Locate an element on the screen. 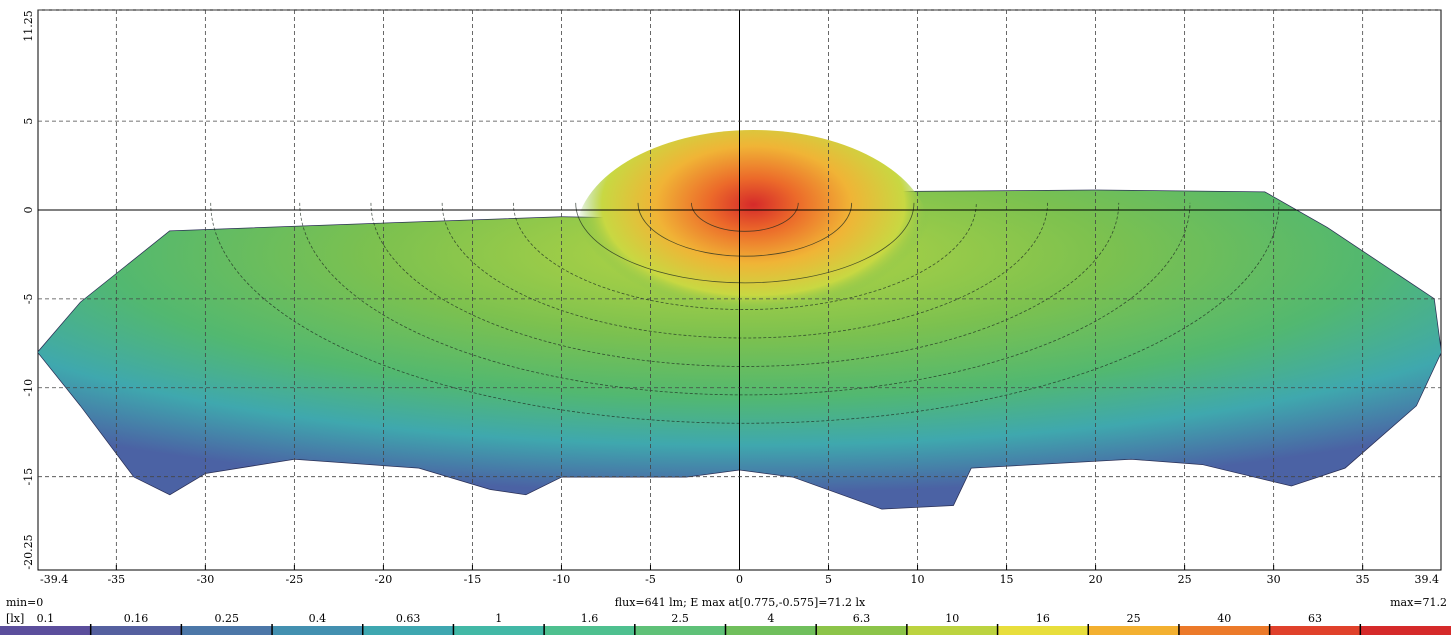 The width and height of the screenshot is (1451, 635). x-tick-label: 15 is located at coordinates (1007, 579).